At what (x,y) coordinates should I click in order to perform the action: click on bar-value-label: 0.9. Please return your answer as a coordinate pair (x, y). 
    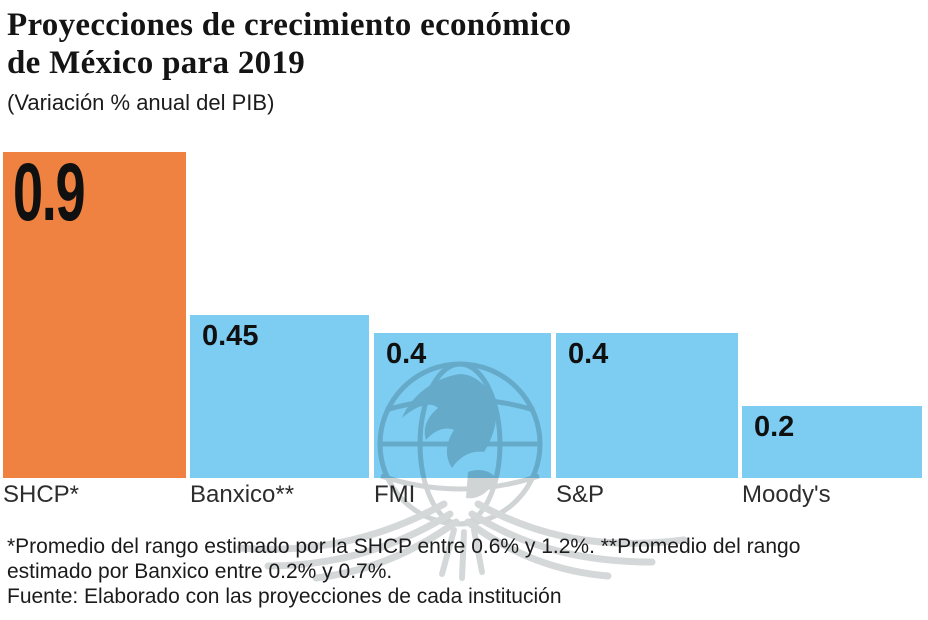
    Looking at the image, I should click on (49, 192).